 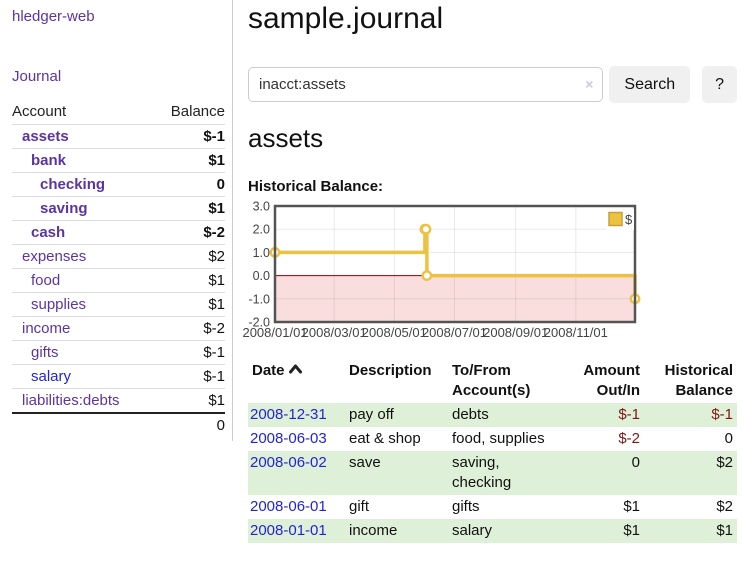 I want to click on y-tick-label: -2.0, so click(x=259, y=323).